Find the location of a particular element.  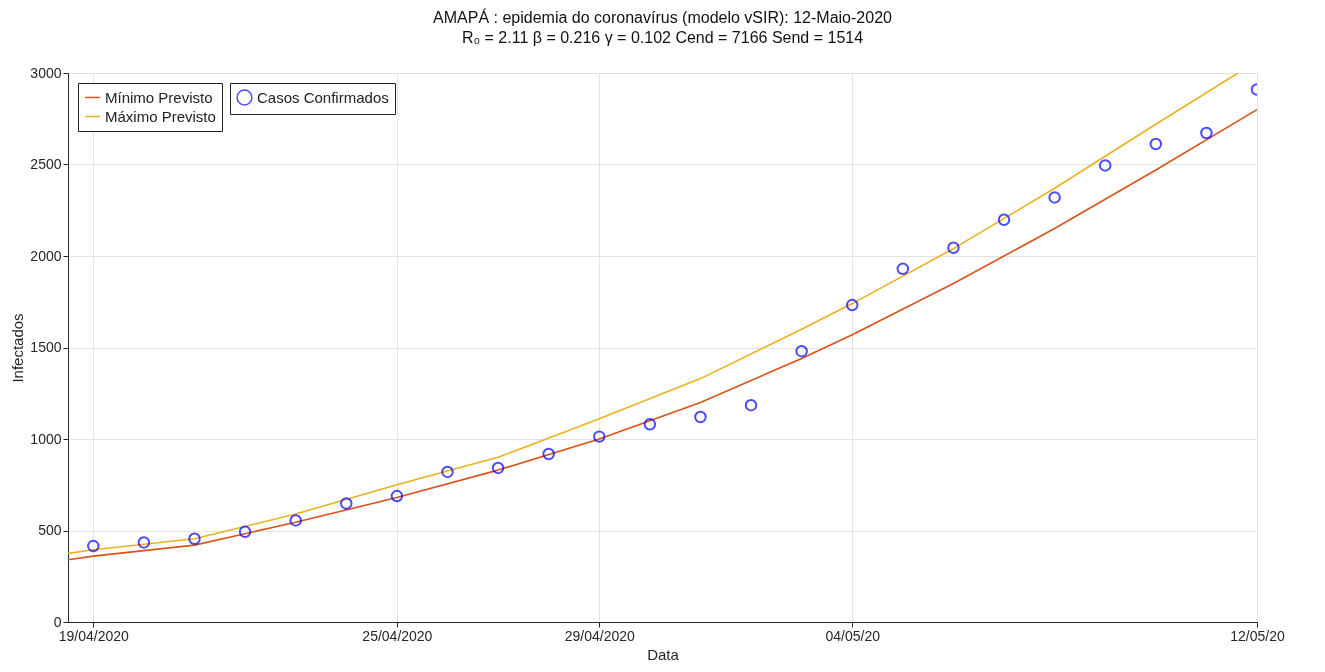

chart-subtitle: R₀ = 2.11 β = 0.216 γ = 0.102 Cend = 7166 Send = 1514 is located at coordinates (662, 37).